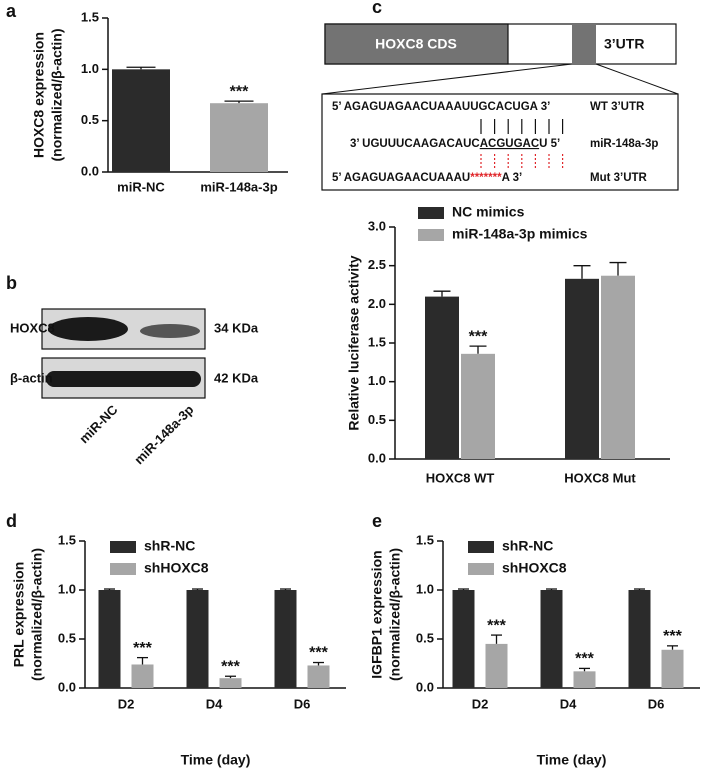 This screenshot has height=771, width=708. Describe the element at coordinates (624, 44) in the screenshot. I see `utr-label: 3’UTR` at that location.